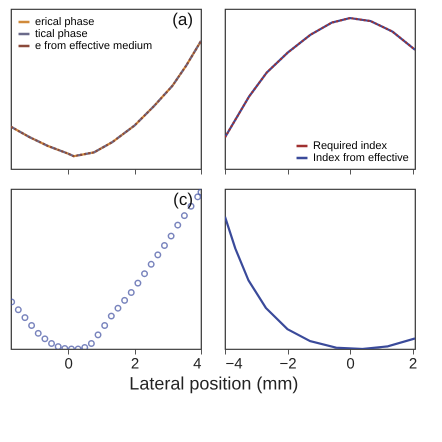 The image size is (442, 442). What do you see at coordinates (182, 19) in the screenshot?
I see `text: (a)` at bounding box center [182, 19].